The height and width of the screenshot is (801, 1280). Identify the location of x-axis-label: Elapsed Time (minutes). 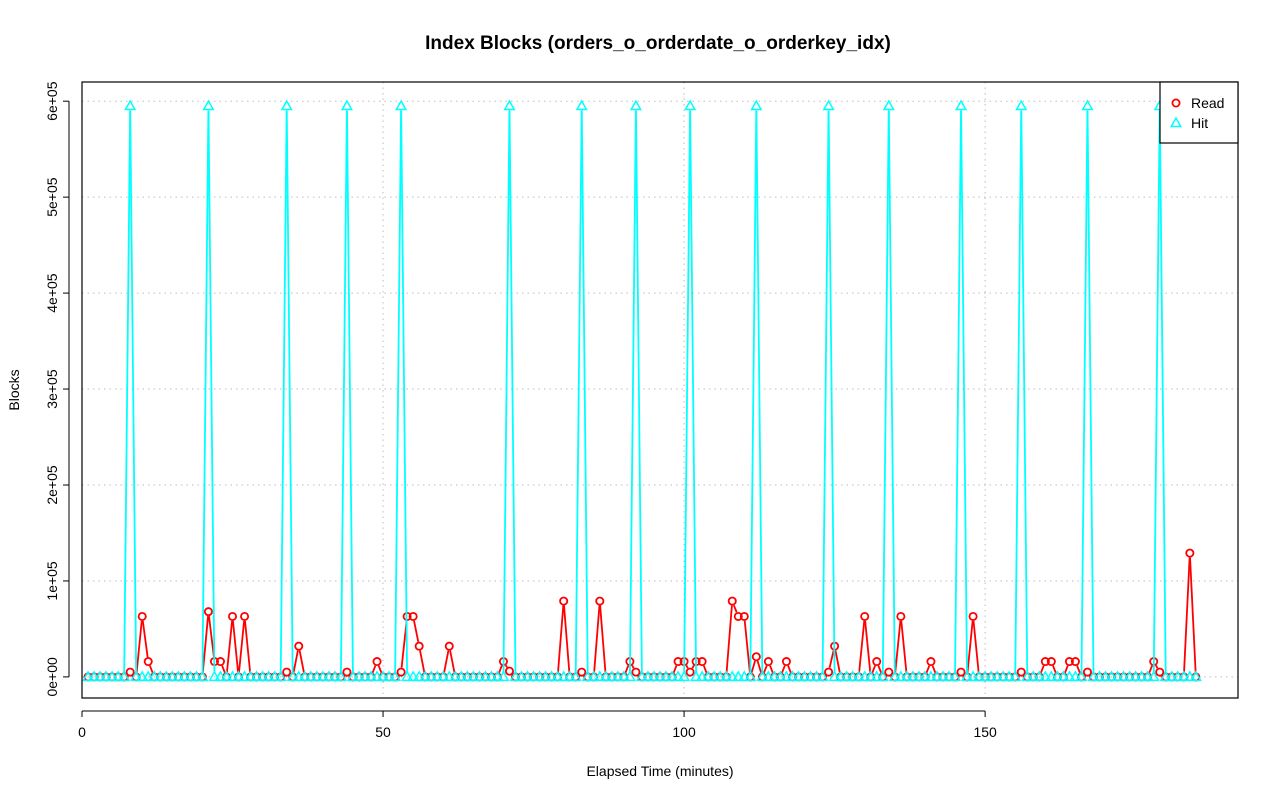
(659, 771).